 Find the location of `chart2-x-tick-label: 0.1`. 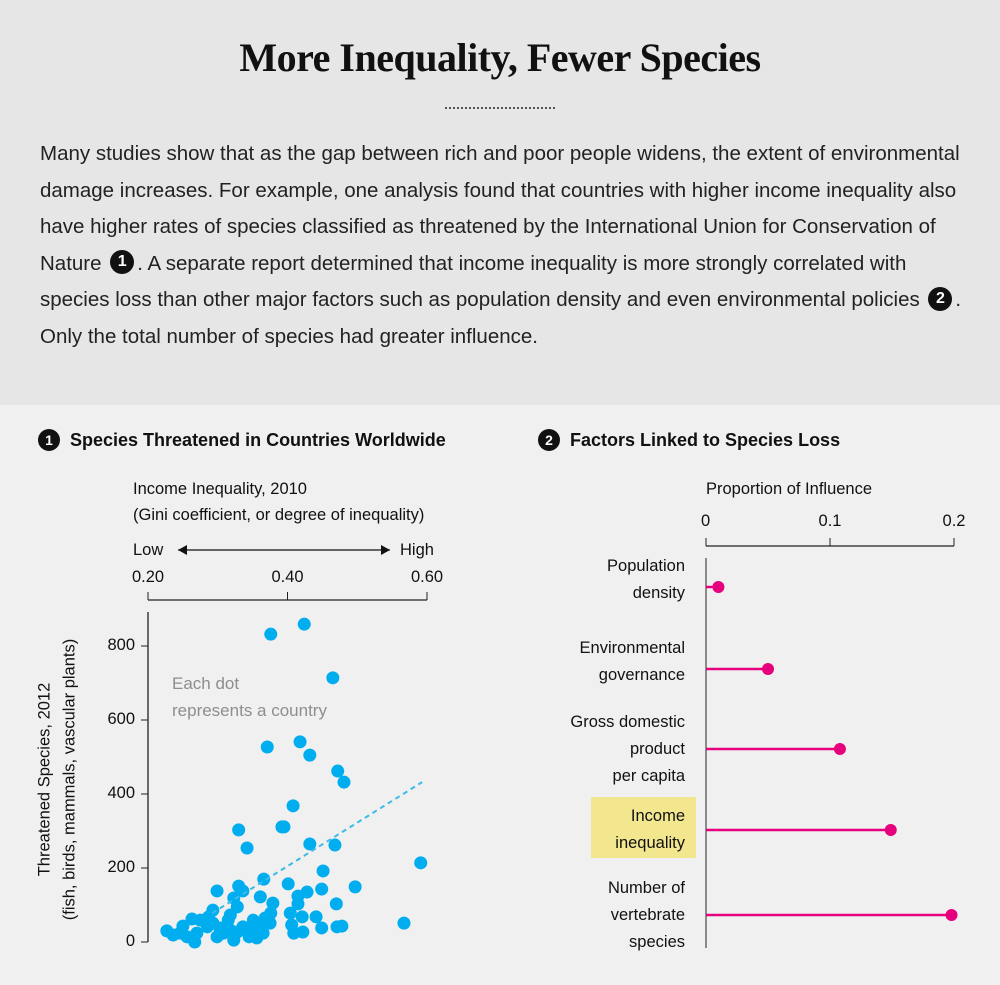

chart2-x-tick-label: 0.1 is located at coordinates (830, 521).